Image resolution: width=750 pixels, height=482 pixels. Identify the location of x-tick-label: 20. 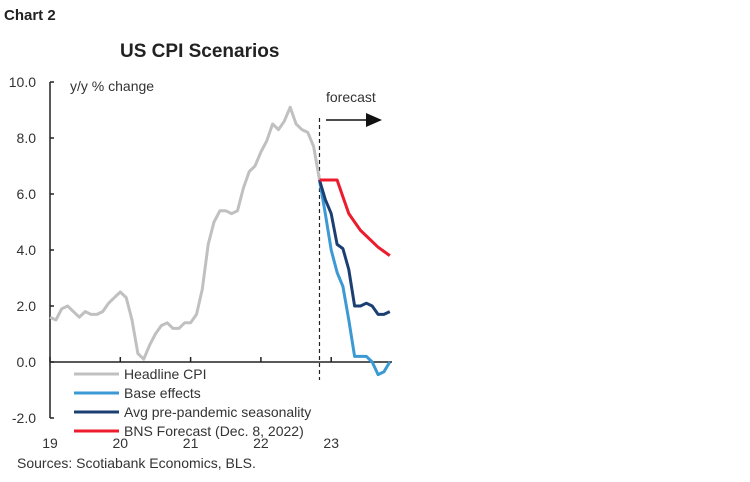
(121, 443).